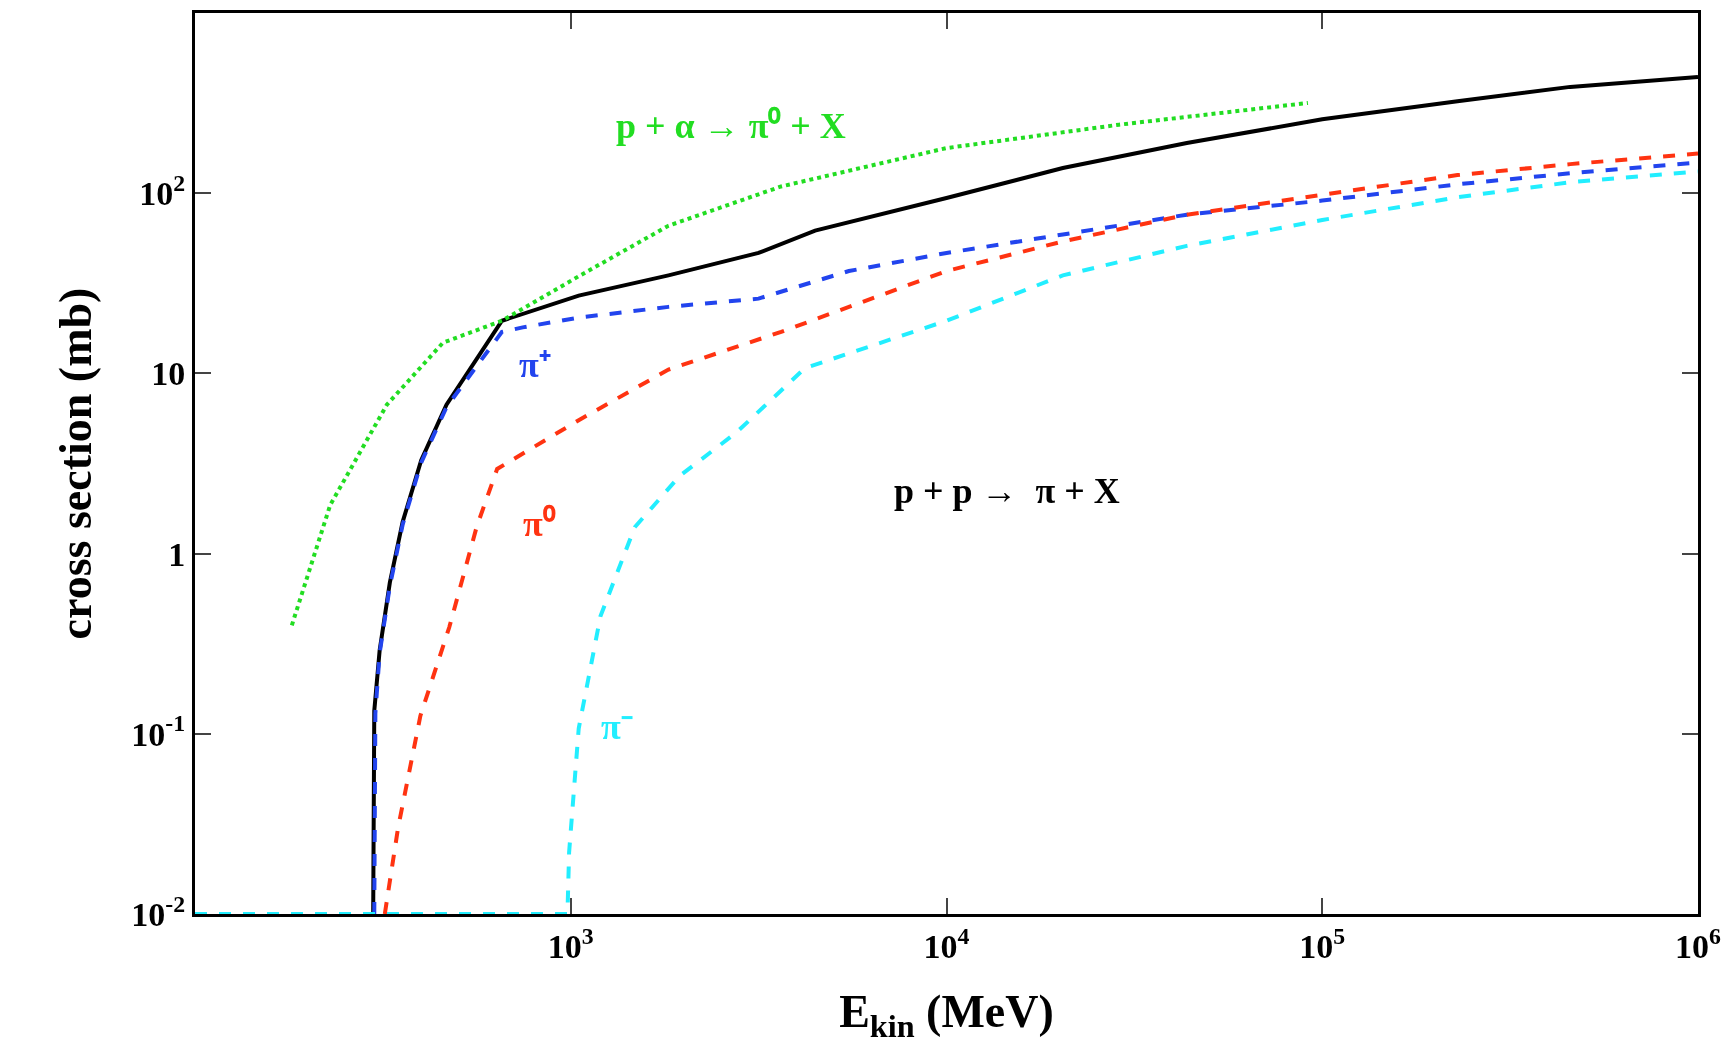 This screenshot has width=1731, height=1044. I want to click on y-tick-label: 10$^{-2}$, so click(158, 911).